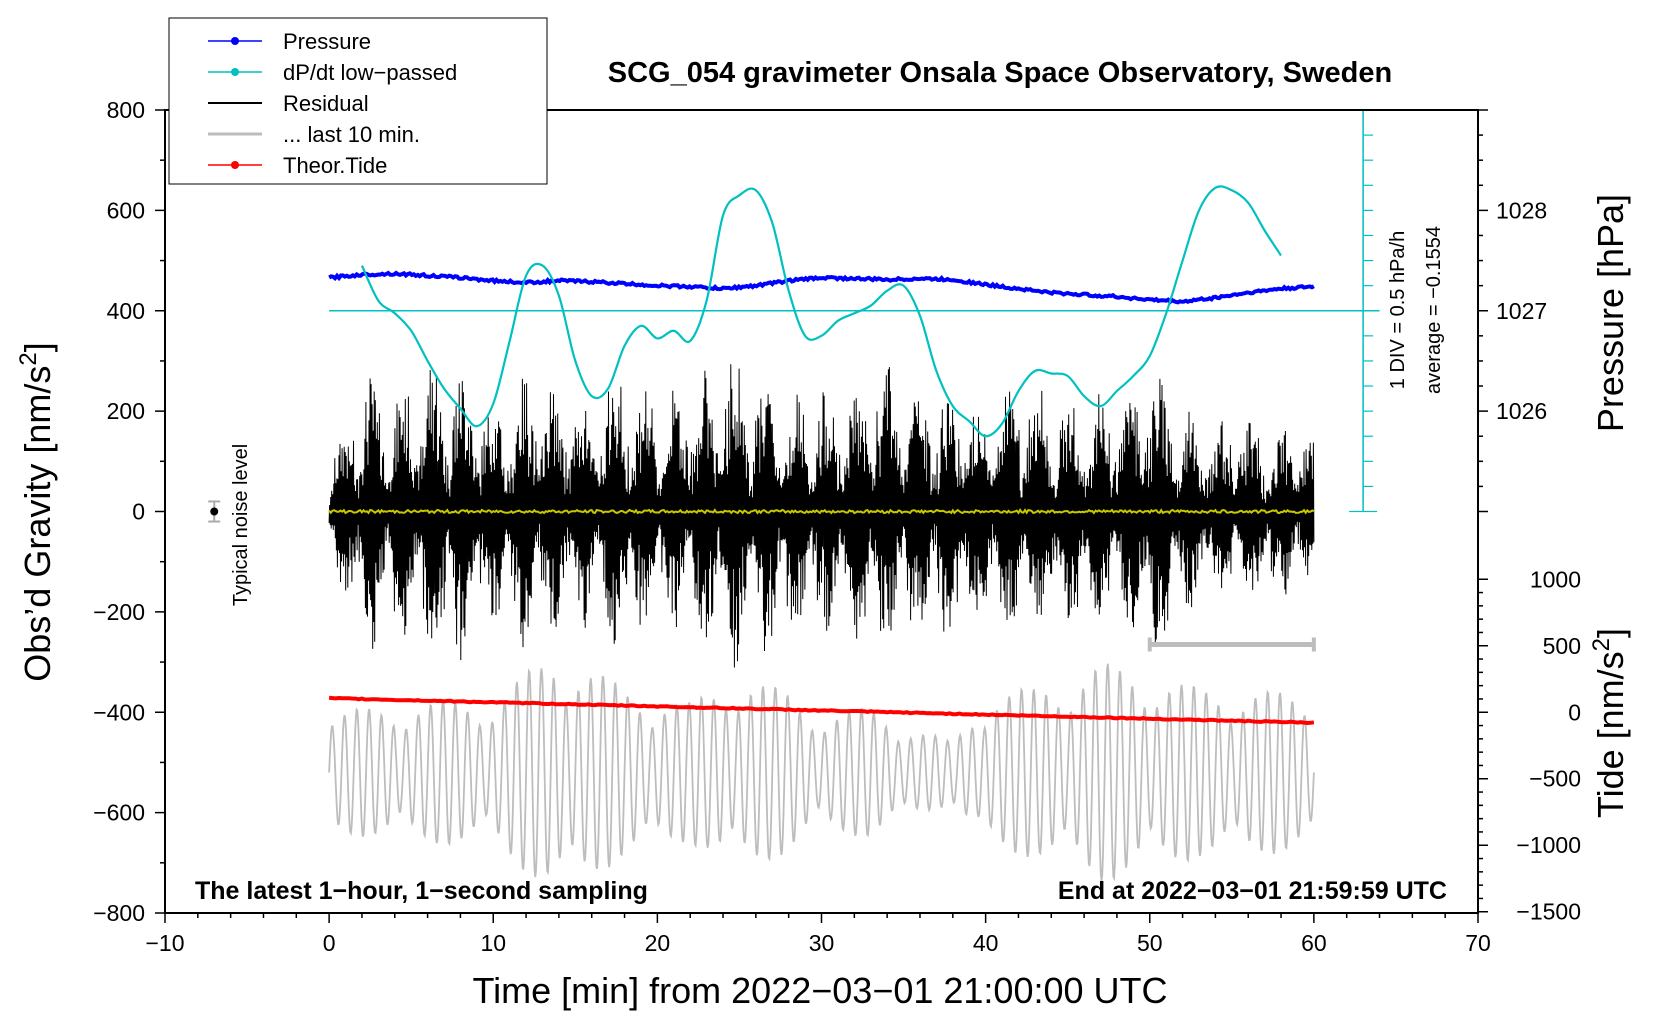 The image size is (1660, 1020). What do you see at coordinates (329, 943) in the screenshot?
I see `x-tick-label: 0` at bounding box center [329, 943].